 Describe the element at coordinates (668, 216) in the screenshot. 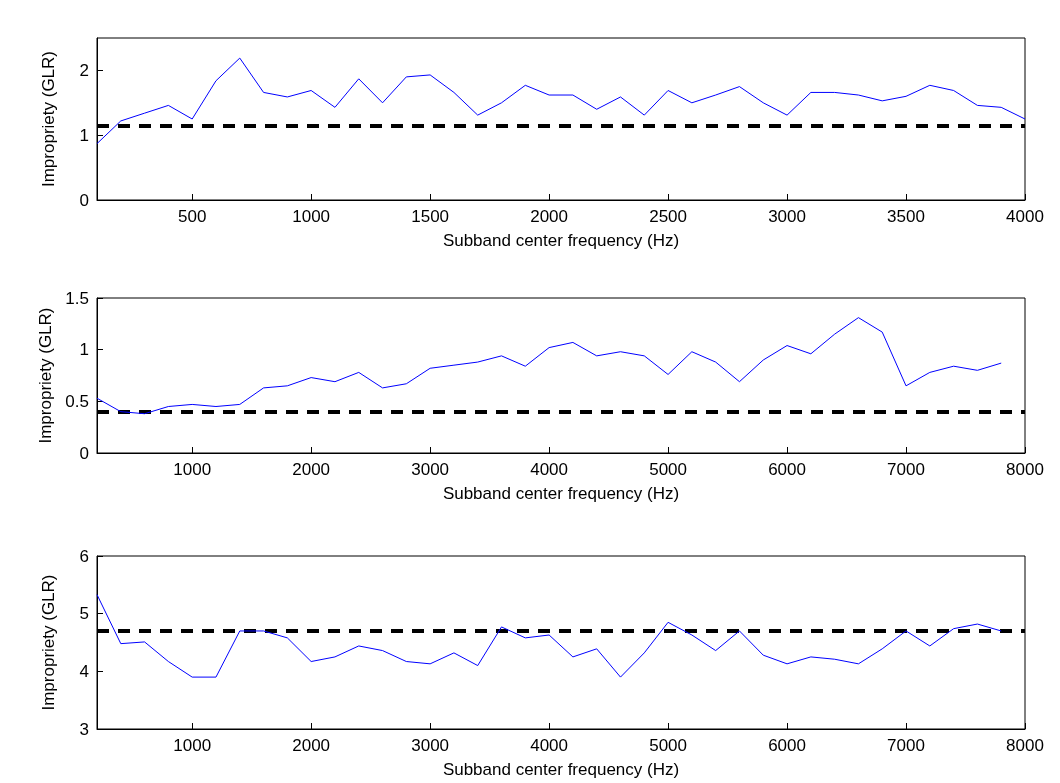

I see `x-tick-label: 2500` at that location.